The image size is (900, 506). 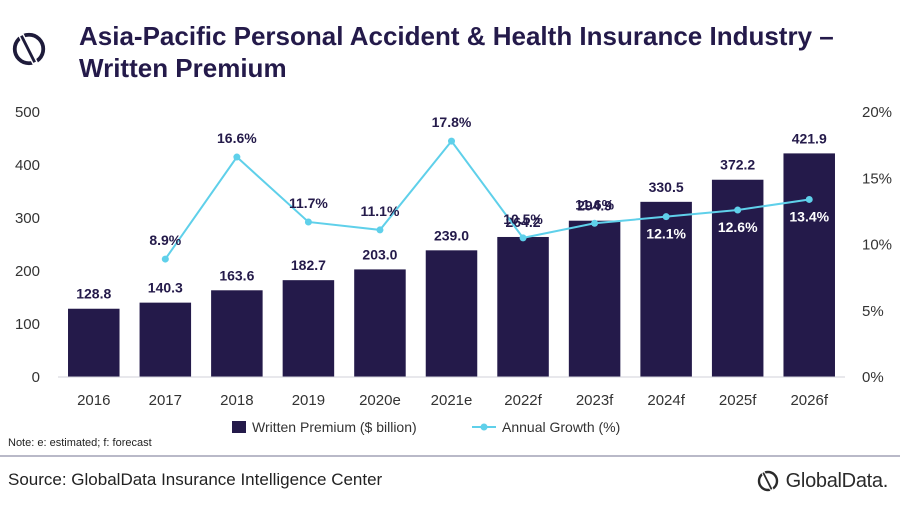 What do you see at coordinates (308, 203) in the screenshot?
I see `growth-value-label: 11.7%` at bounding box center [308, 203].